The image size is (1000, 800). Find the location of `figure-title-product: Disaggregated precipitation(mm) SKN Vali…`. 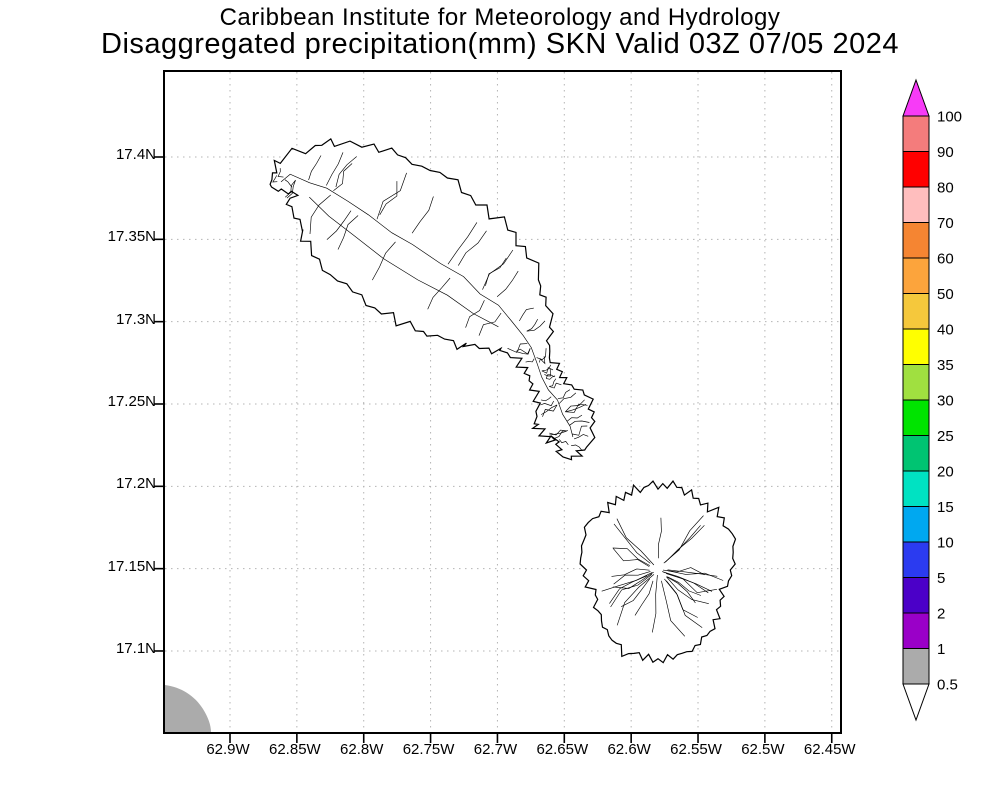

figure-title-product: Disaggregated precipitation(mm) SKN Vali… is located at coordinates (500, 44).